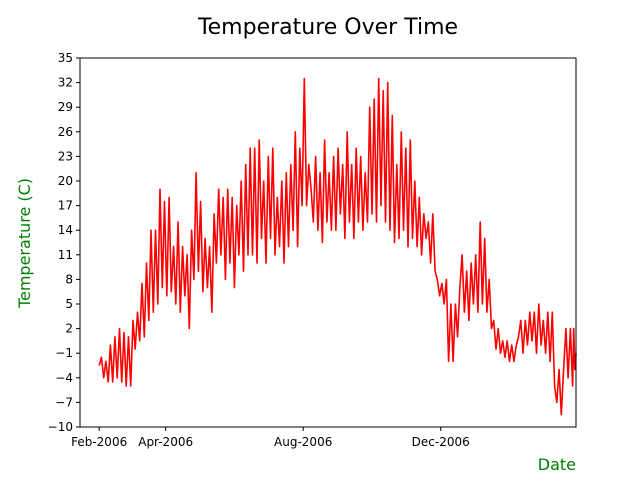 The image size is (640, 485). What do you see at coordinates (99, 442) in the screenshot?
I see `x-tick-label: Feb-2006` at bounding box center [99, 442].